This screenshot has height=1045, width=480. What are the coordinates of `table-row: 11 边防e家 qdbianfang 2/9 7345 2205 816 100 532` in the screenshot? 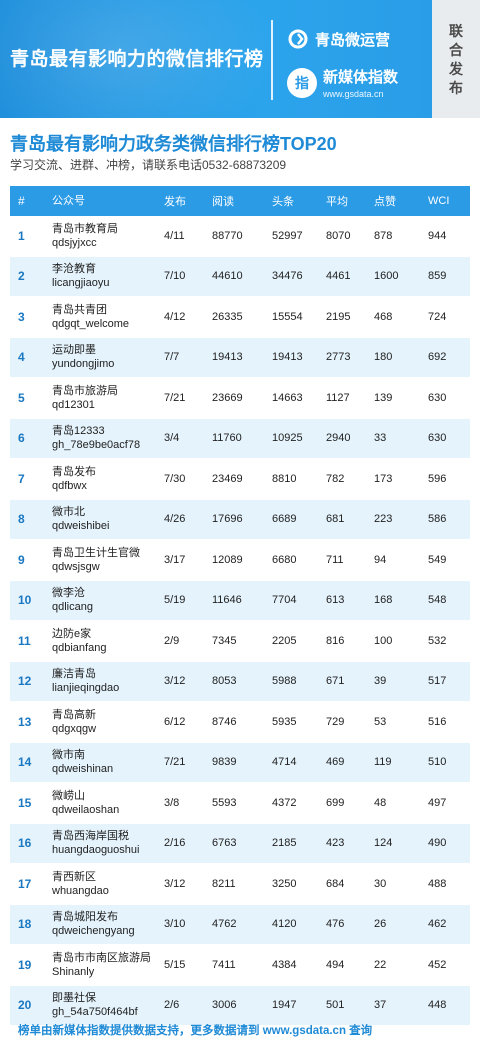 It's located at (240, 641).